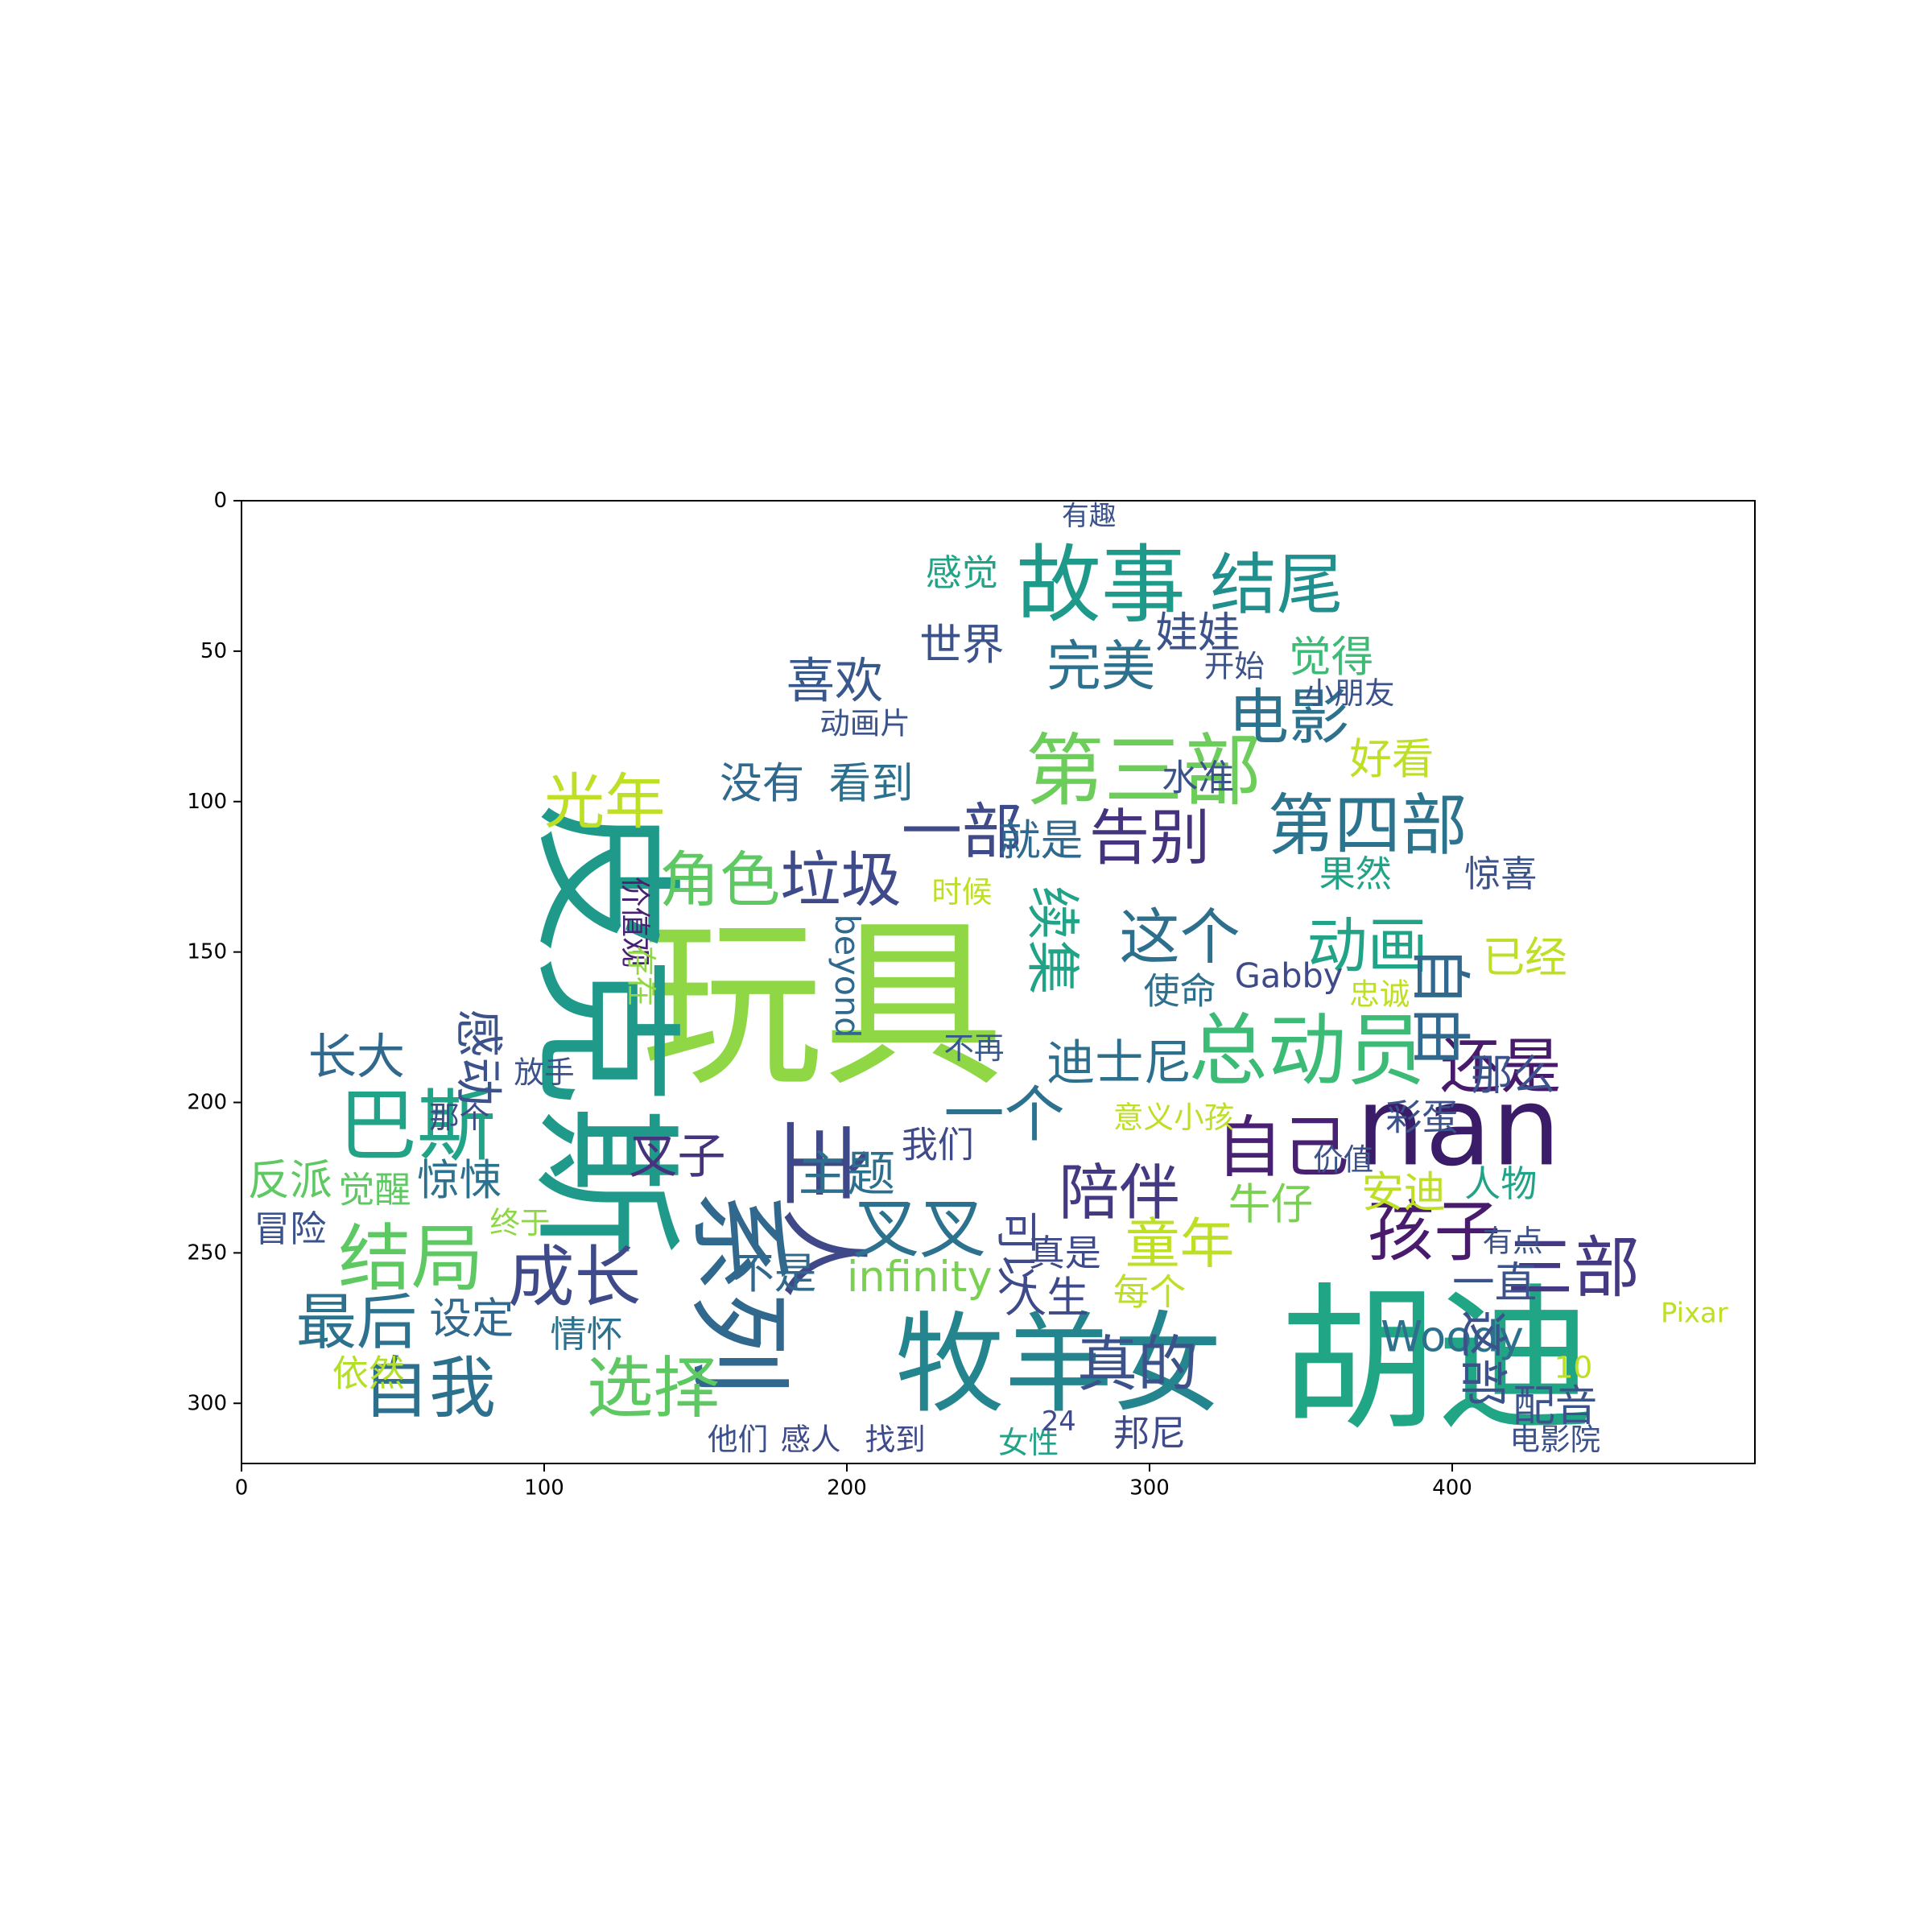 This screenshot has width=1932, height=1932. I want to click on wordcloud-word: 完美, so click(1100, 666).